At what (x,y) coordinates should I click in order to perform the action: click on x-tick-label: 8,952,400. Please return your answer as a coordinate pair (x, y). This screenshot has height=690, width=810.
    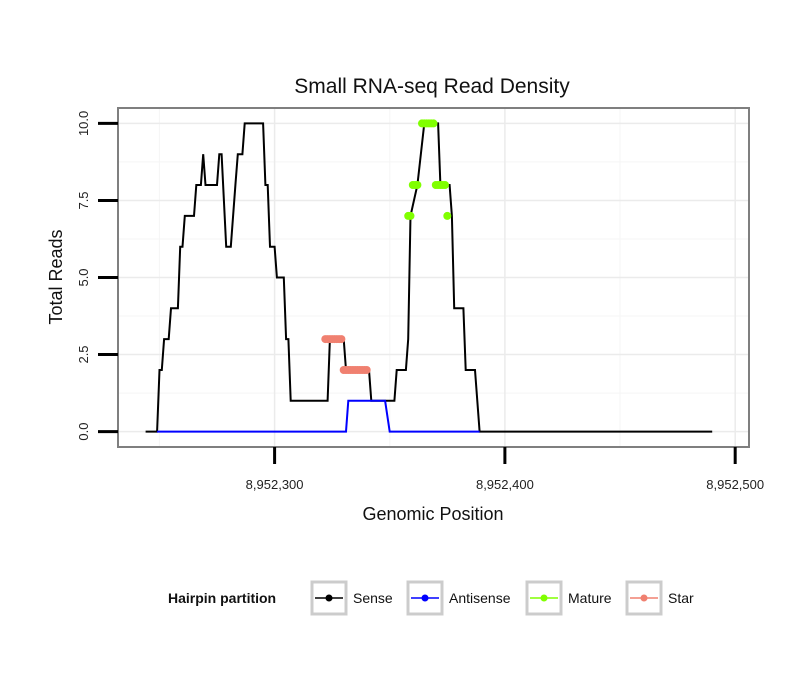
    Looking at the image, I should click on (505, 484).